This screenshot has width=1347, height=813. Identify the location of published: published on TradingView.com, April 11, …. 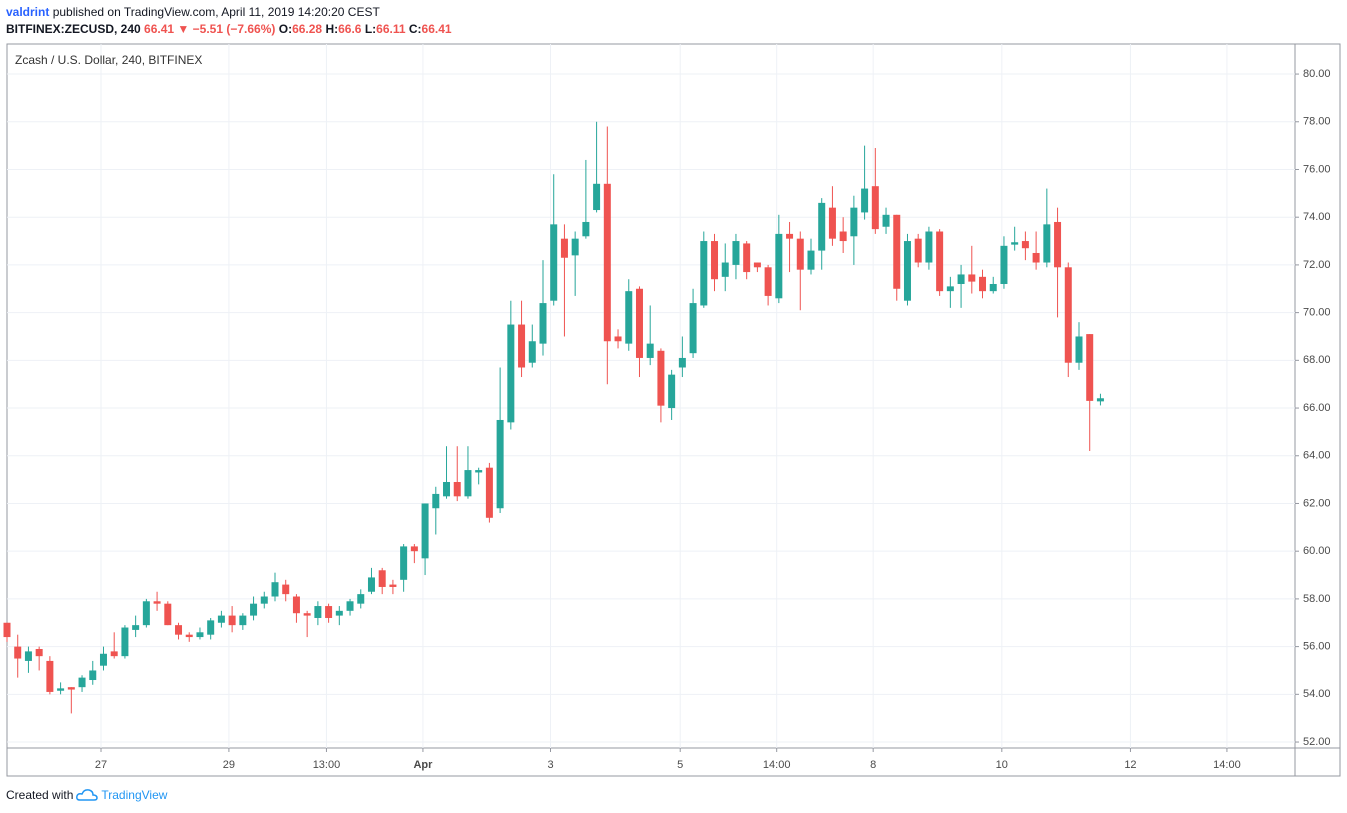
(216, 12).